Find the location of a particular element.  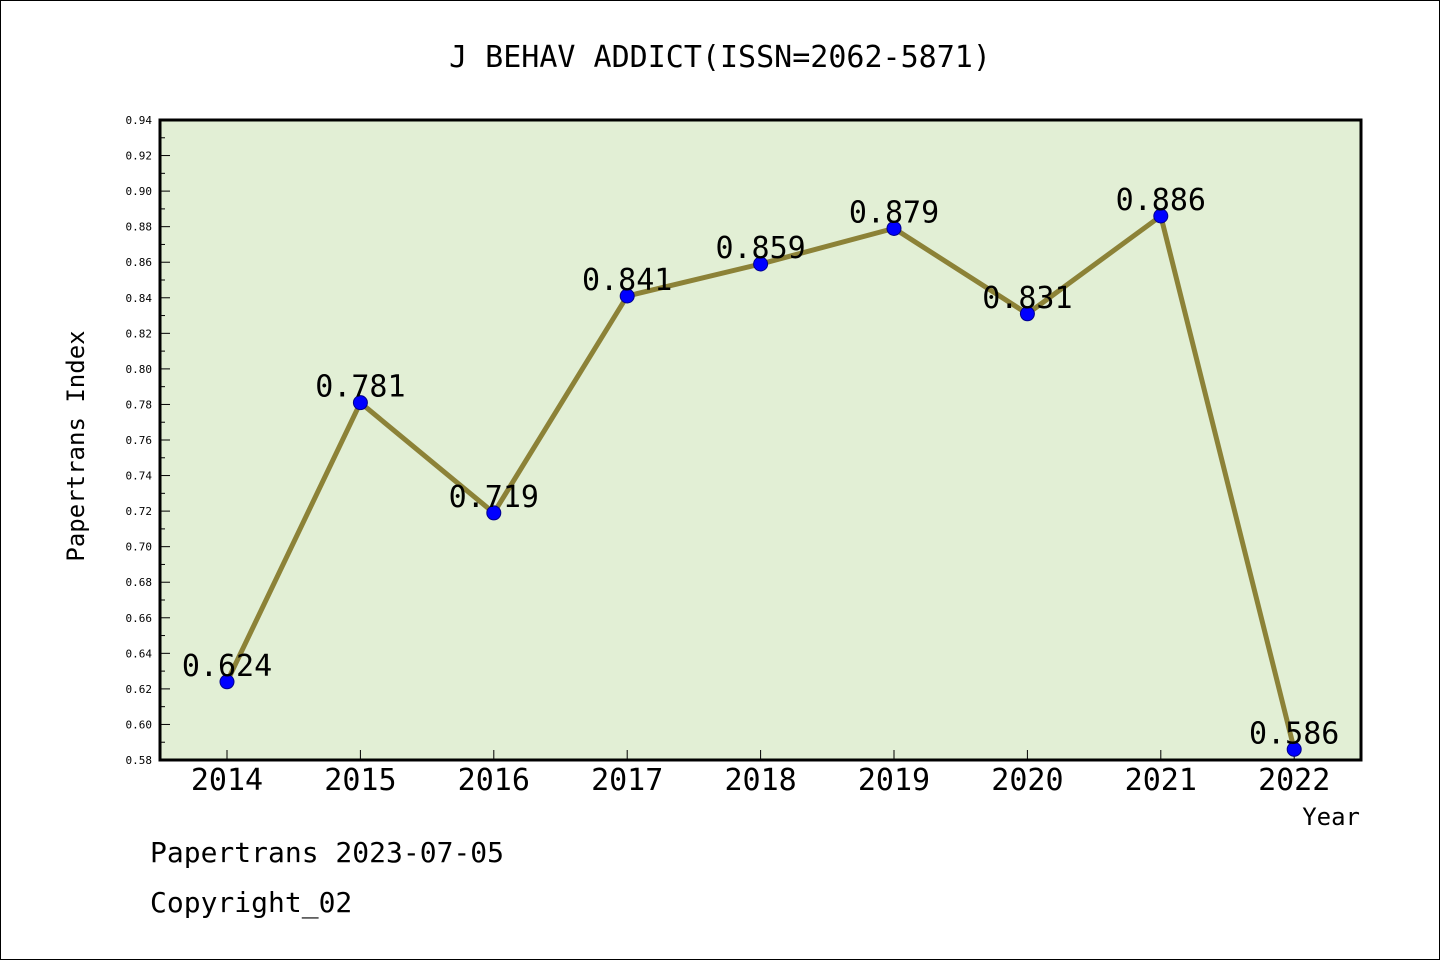

data-label: 0.831 is located at coordinates (1027, 298).